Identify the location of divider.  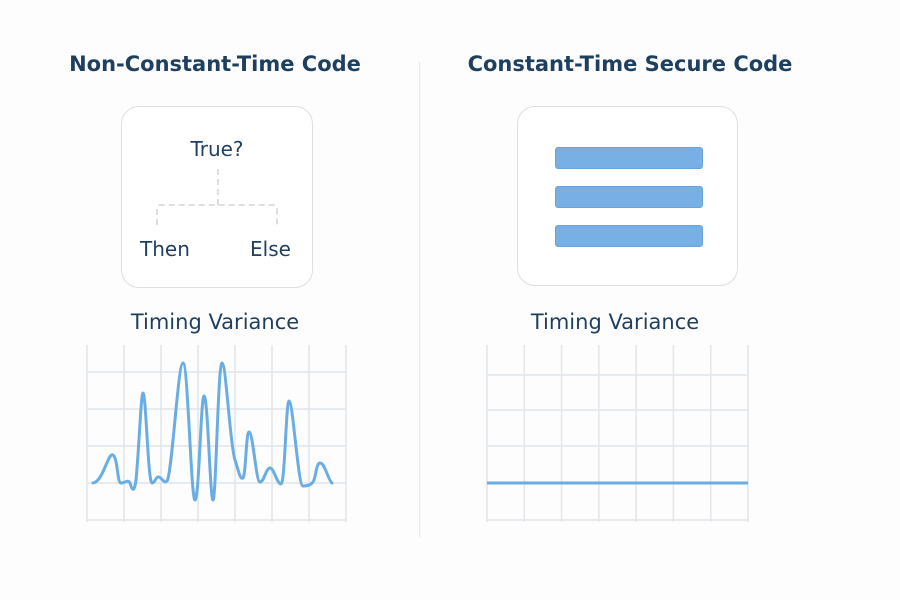
(419, 299).